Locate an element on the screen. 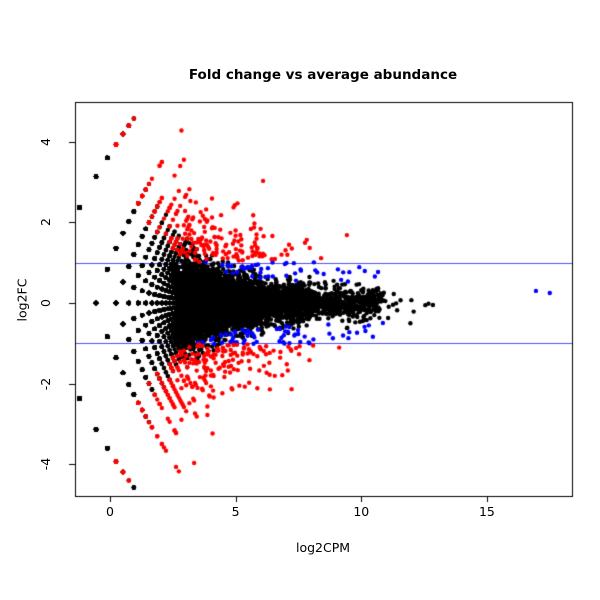  y-axis-label: log2FC is located at coordinates (22, 300).